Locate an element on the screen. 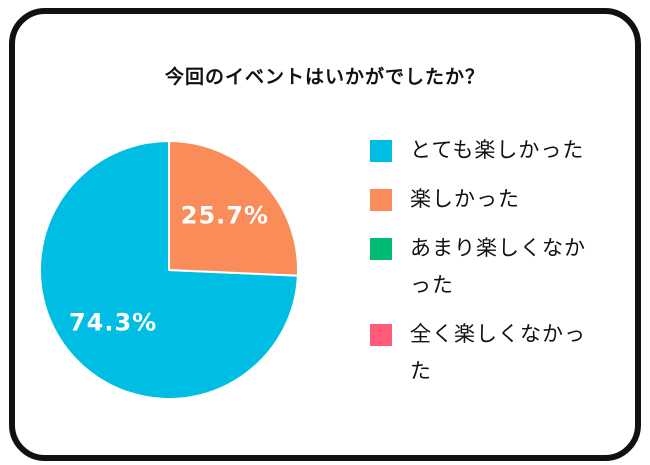 This screenshot has width=650, height=465. legend-label: あまり楽しくなかった is located at coordinates (498, 266).